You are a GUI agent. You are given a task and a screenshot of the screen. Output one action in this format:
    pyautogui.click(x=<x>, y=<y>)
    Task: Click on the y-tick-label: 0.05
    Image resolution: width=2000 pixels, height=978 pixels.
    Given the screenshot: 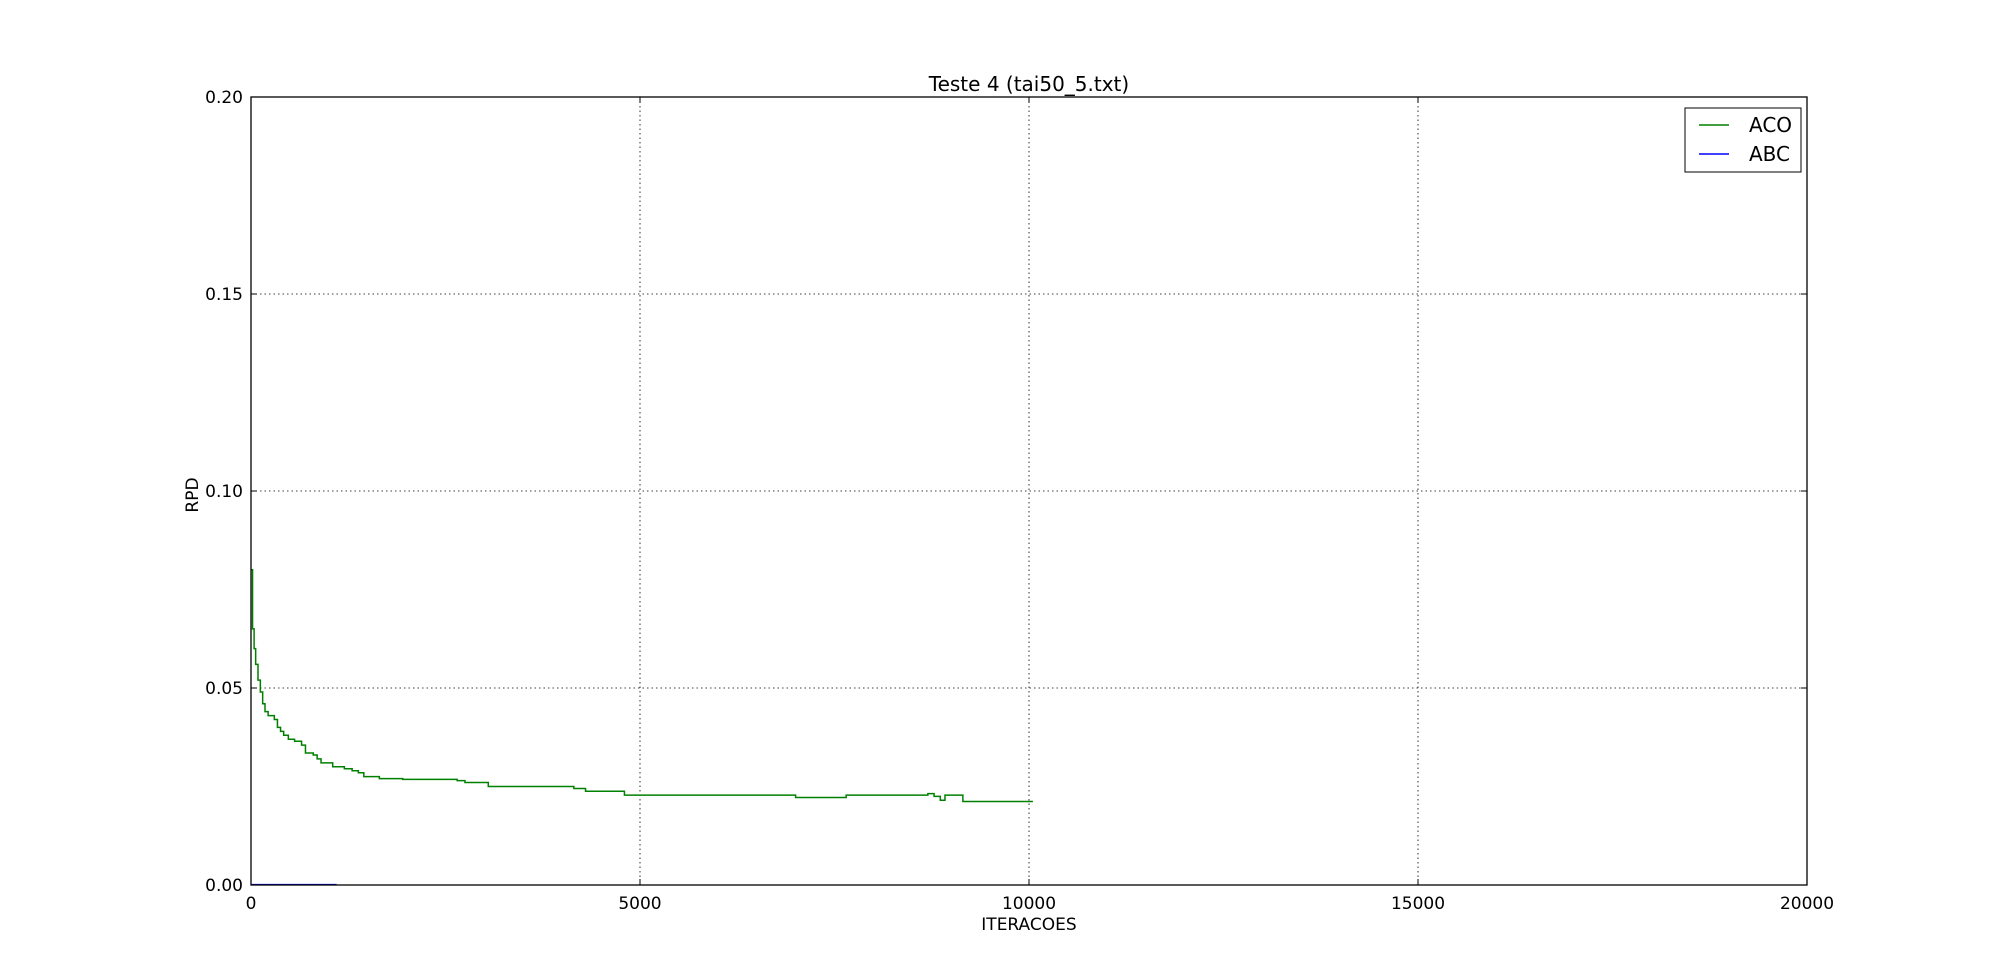 What is the action you would take?
    pyautogui.click(x=224, y=689)
    